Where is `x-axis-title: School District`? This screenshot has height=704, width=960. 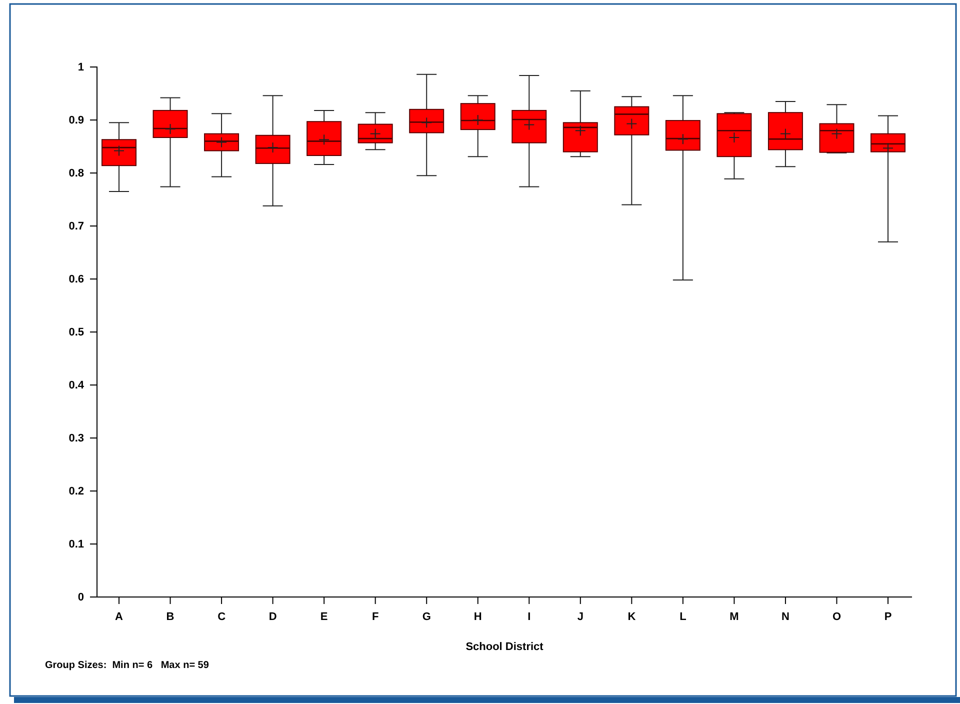 x-axis-title: School District is located at coordinates (505, 647).